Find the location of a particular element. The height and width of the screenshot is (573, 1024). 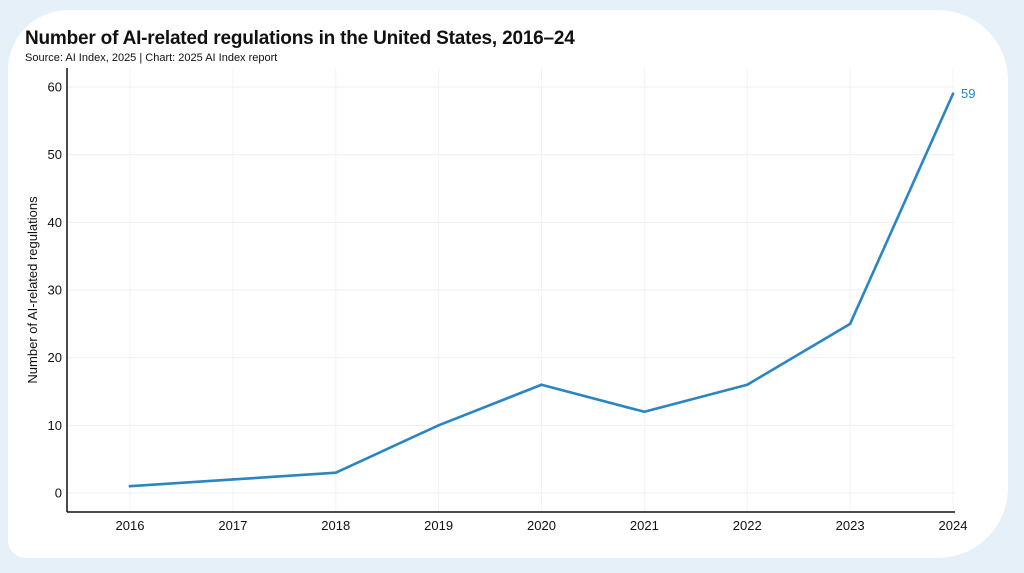

y-tick-label: 40 is located at coordinates (55, 222).